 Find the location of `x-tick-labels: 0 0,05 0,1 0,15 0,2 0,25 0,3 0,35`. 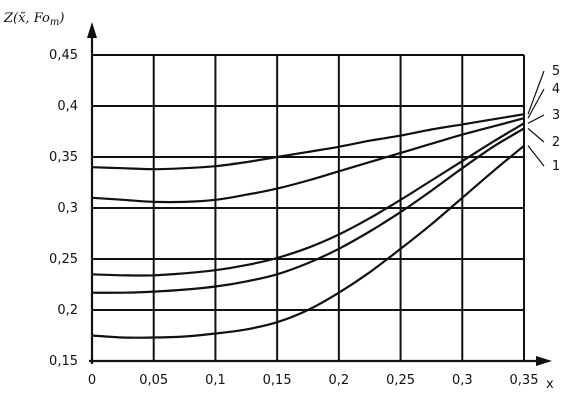

x-tick-labels: 0 0,05 0,1 0,15 0,2 0,25 0,3 0,35 is located at coordinates (313, 380).